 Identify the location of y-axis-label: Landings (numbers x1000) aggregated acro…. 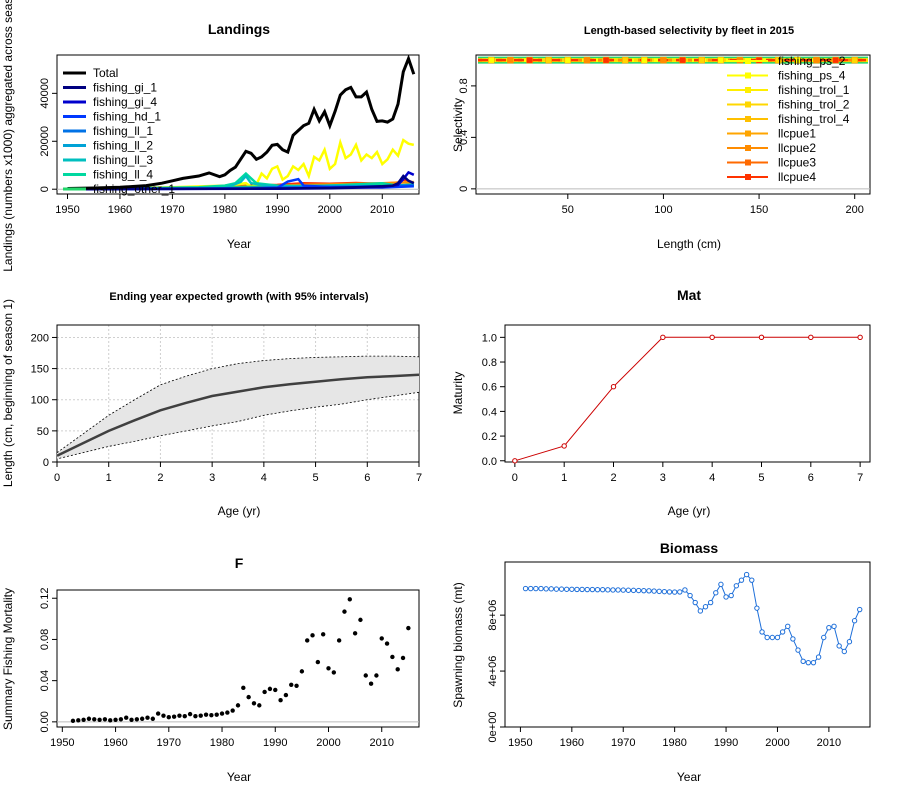
(8, 136).